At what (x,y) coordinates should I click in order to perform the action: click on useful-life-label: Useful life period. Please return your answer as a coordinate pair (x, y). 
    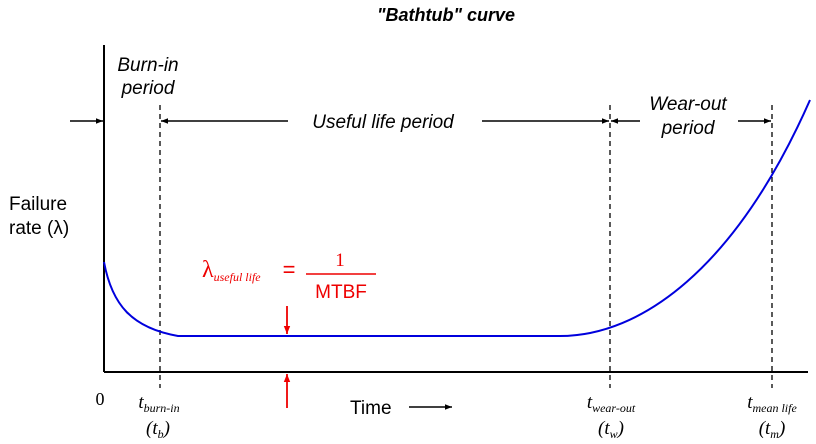
    Looking at the image, I should click on (383, 122).